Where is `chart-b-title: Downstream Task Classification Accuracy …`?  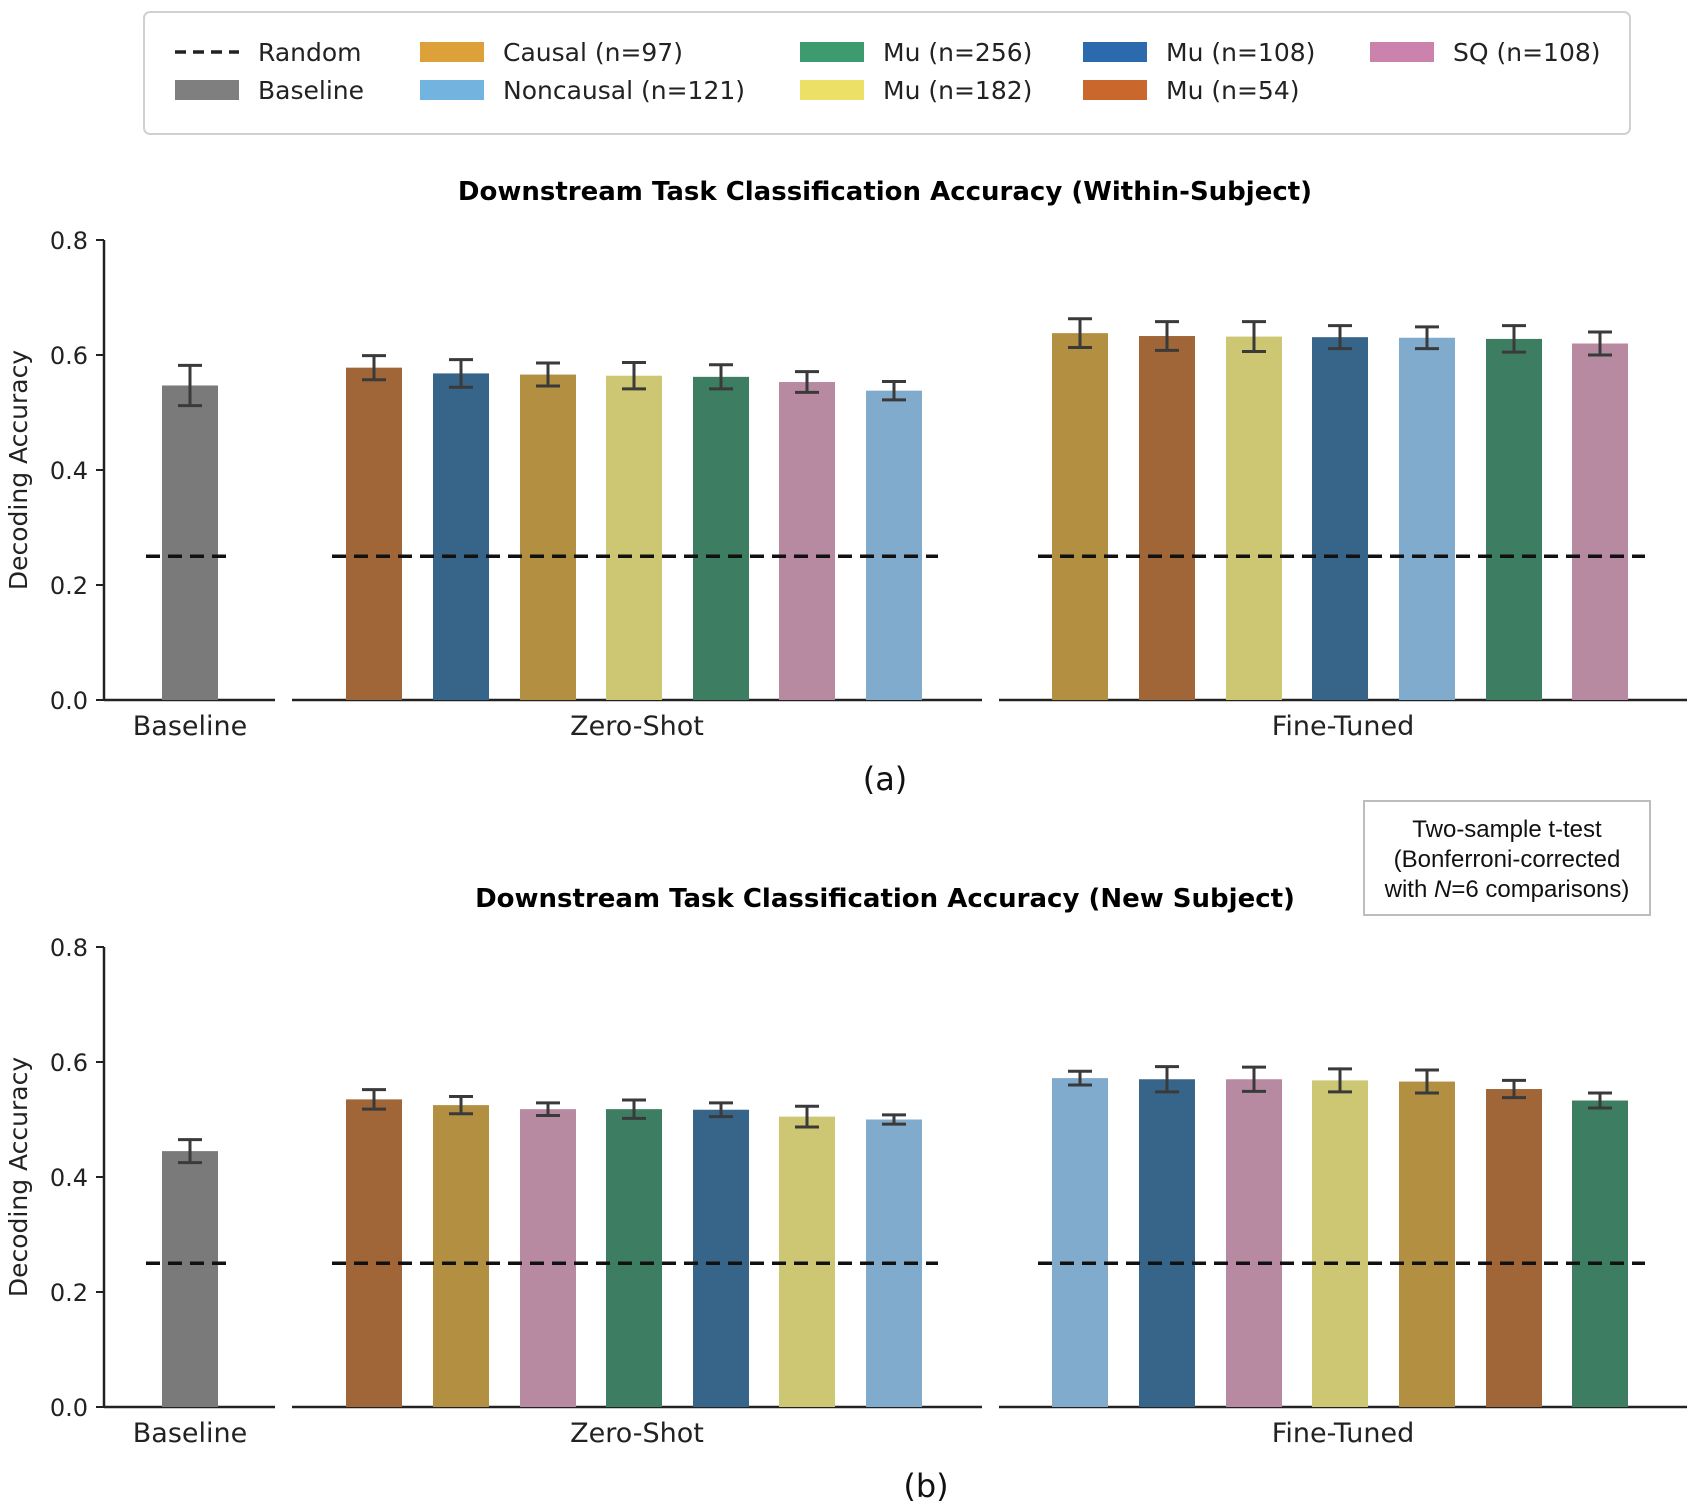
chart-b-title: Downstream Task Classification Accuracy … is located at coordinates (885, 899).